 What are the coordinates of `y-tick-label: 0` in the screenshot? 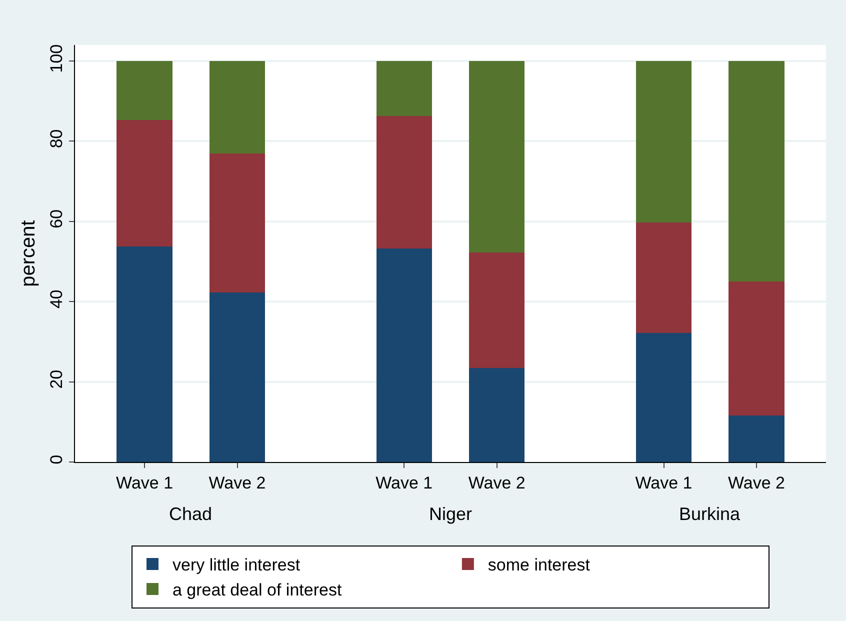 It's located at (56, 459).